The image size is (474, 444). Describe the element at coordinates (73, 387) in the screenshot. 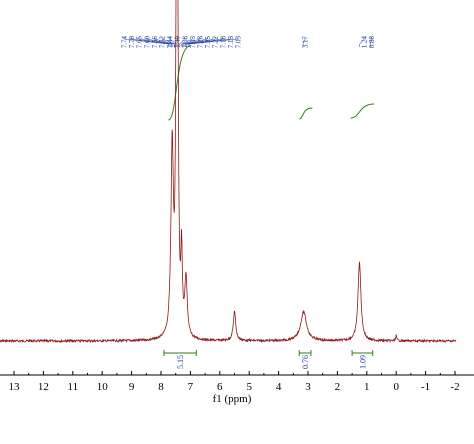

I see `x-tick-label: 11` at that location.